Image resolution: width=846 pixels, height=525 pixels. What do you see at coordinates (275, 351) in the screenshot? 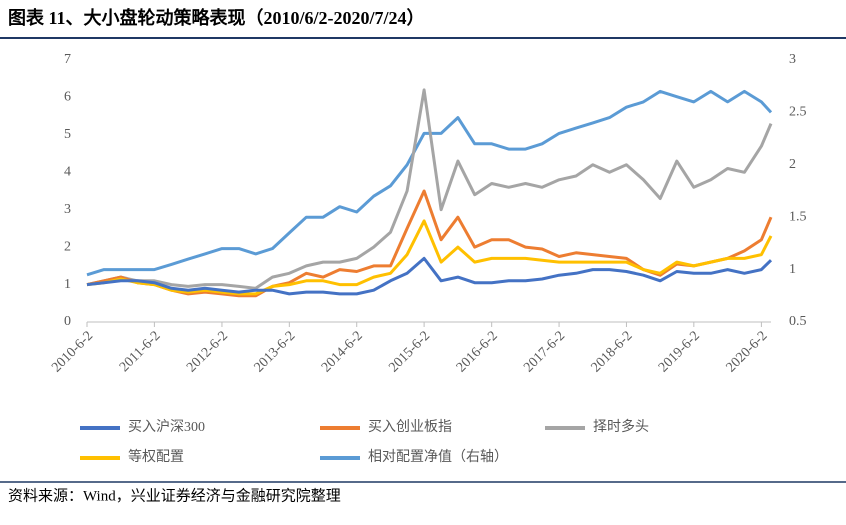
I see `x-tick-label: 2013-6-2` at bounding box center [275, 351].